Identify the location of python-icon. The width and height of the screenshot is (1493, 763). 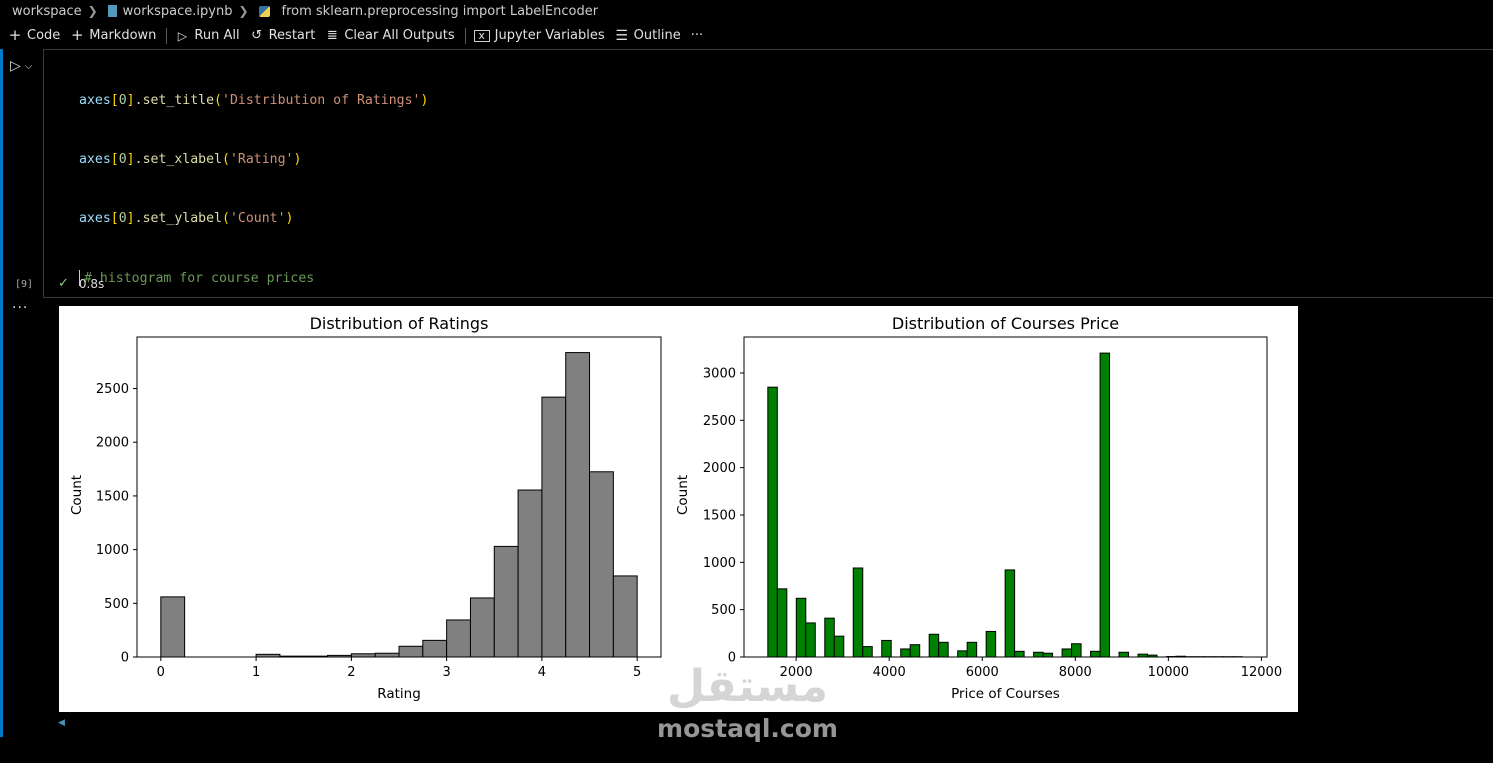
(264, 11).